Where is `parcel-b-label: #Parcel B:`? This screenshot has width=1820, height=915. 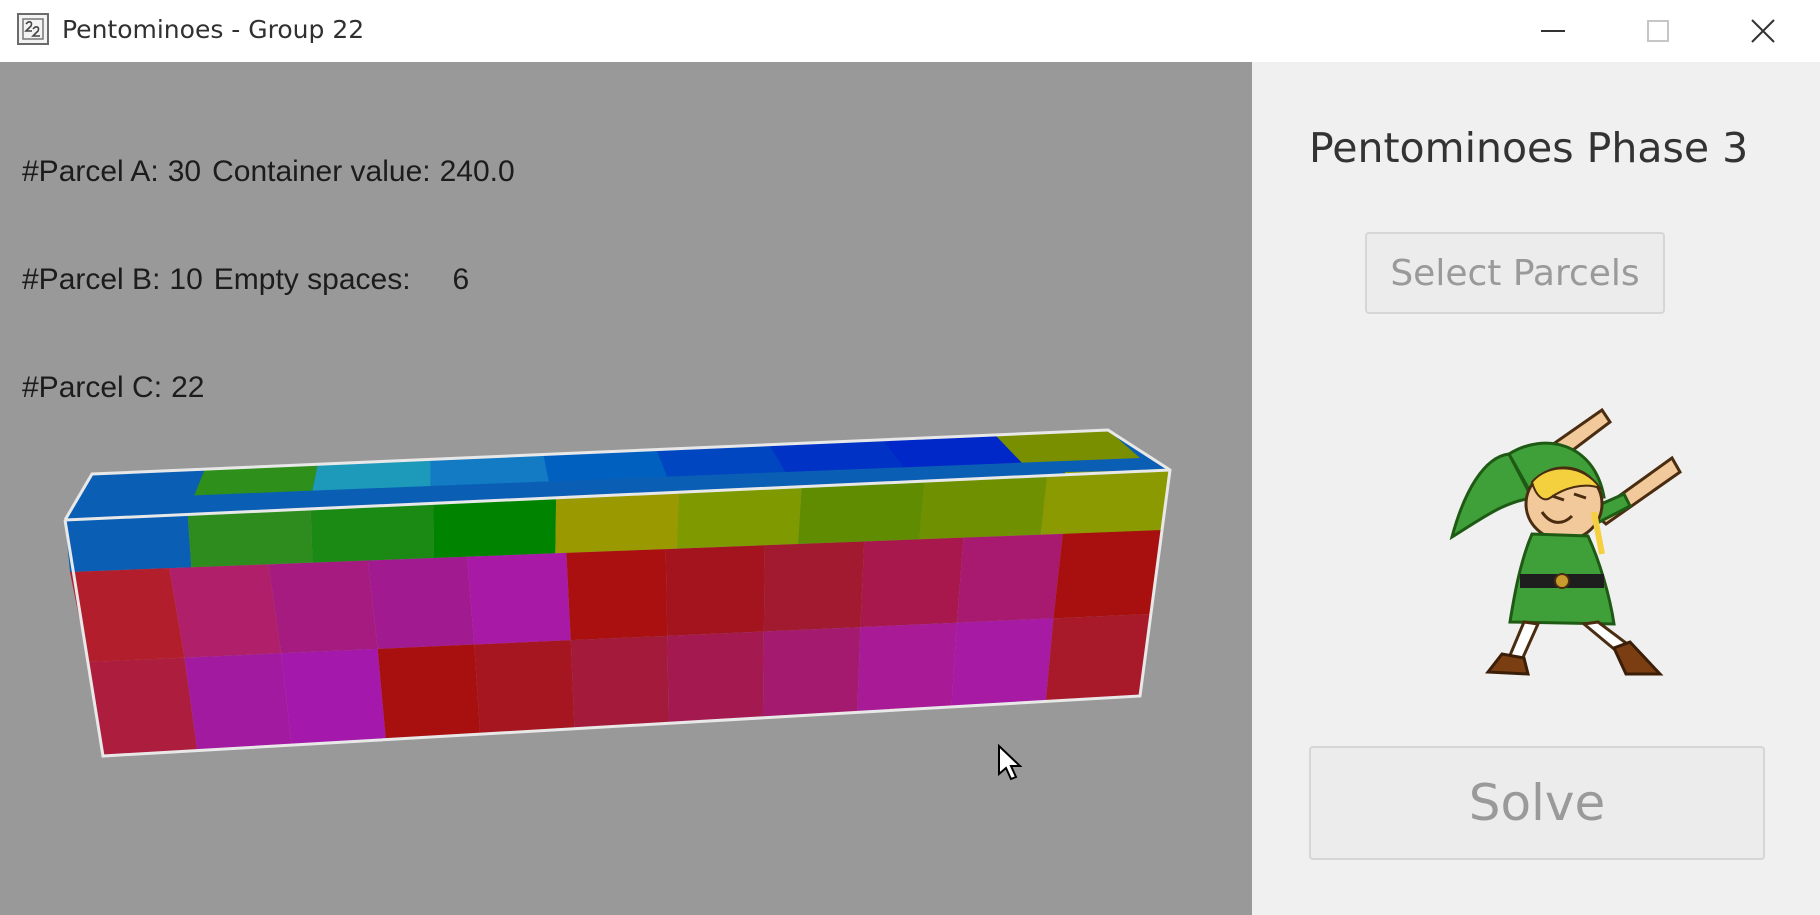
parcel-b-label: #Parcel B: is located at coordinates (91, 279).